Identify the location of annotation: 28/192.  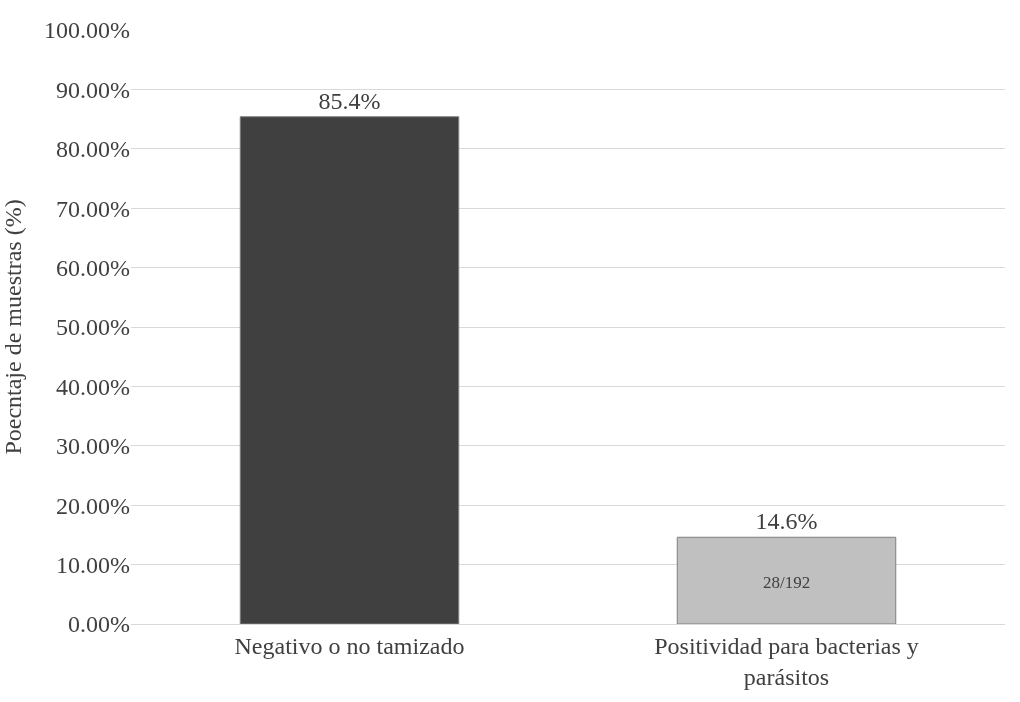
(787, 582).